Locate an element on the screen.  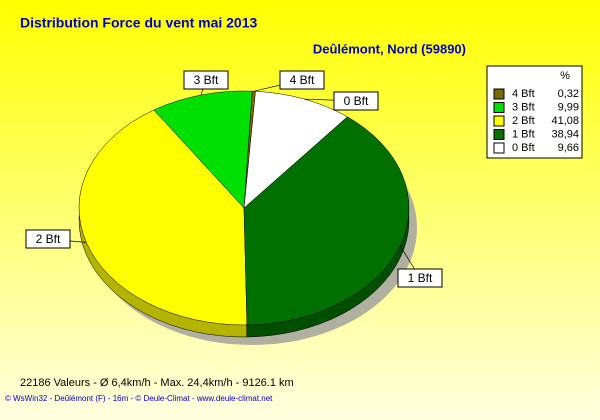
legend-label: 1 Bft is located at coordinates (523, 134).